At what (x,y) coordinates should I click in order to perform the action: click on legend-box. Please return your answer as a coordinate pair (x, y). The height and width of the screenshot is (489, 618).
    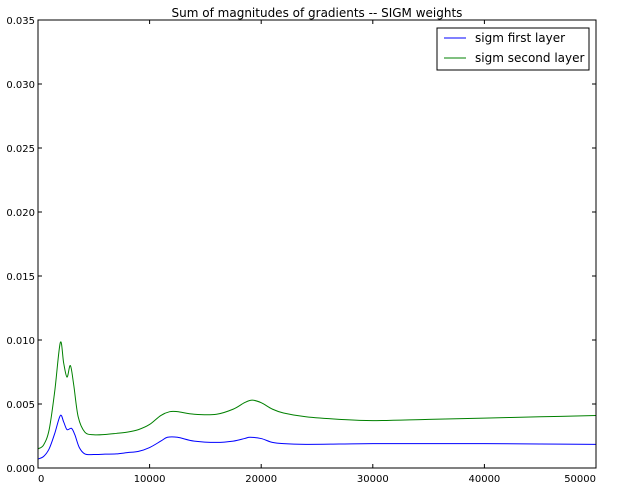
    Looking at the image, I should click on (513, 49).